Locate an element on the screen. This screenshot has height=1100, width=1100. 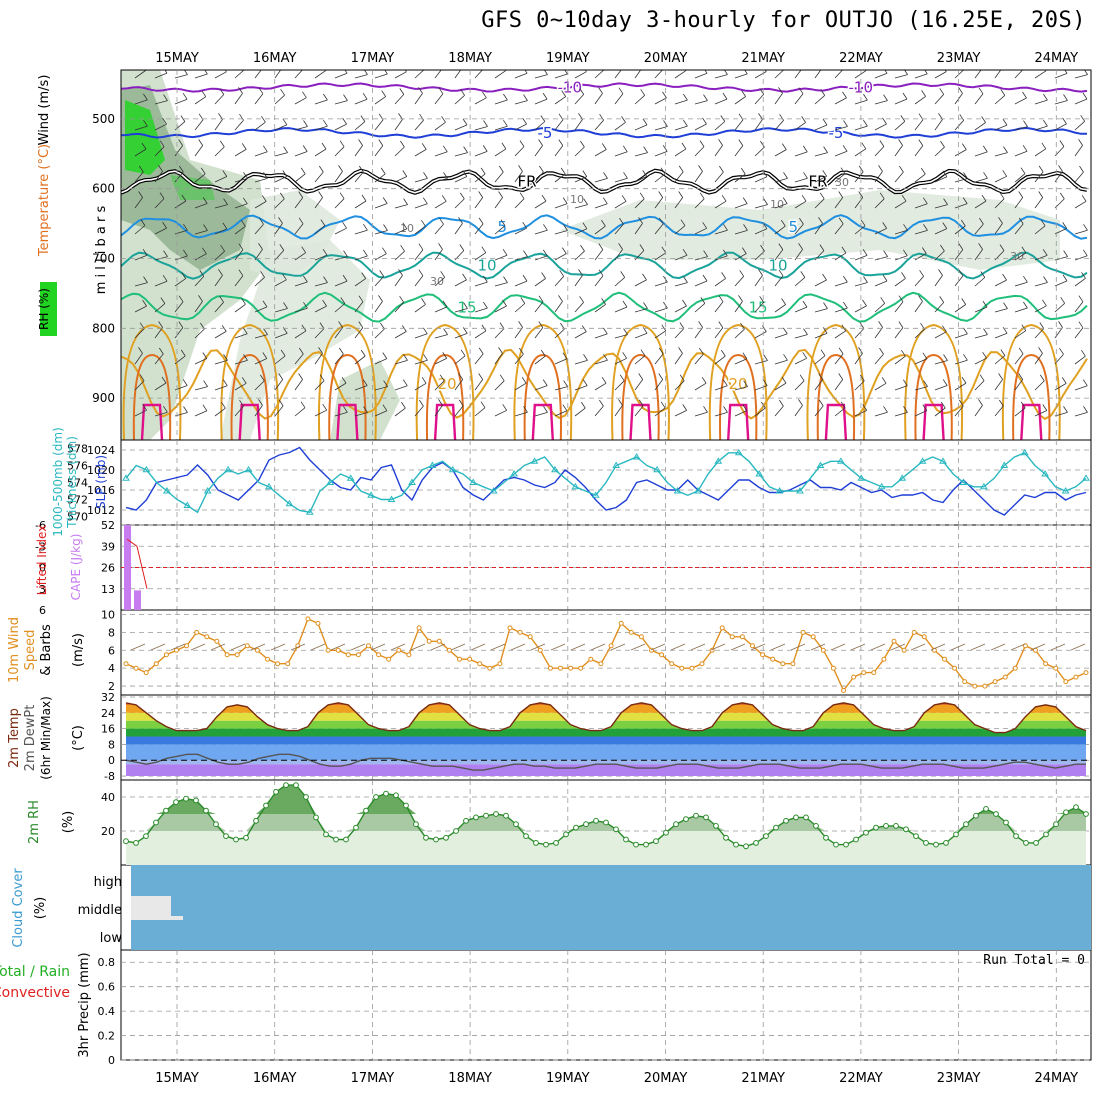
li-label: Lifted Index is located at coordinates (42, 560).